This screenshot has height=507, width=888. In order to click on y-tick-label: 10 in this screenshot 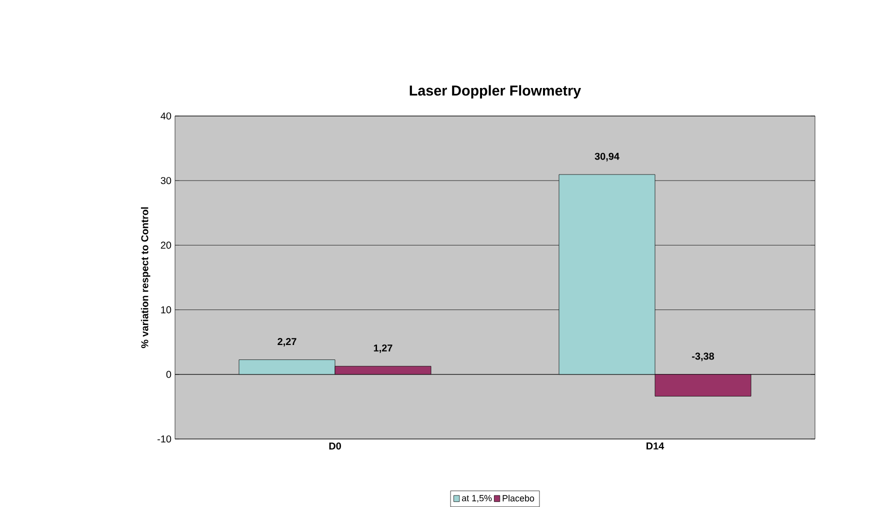, I will do `click(166, 310)`.